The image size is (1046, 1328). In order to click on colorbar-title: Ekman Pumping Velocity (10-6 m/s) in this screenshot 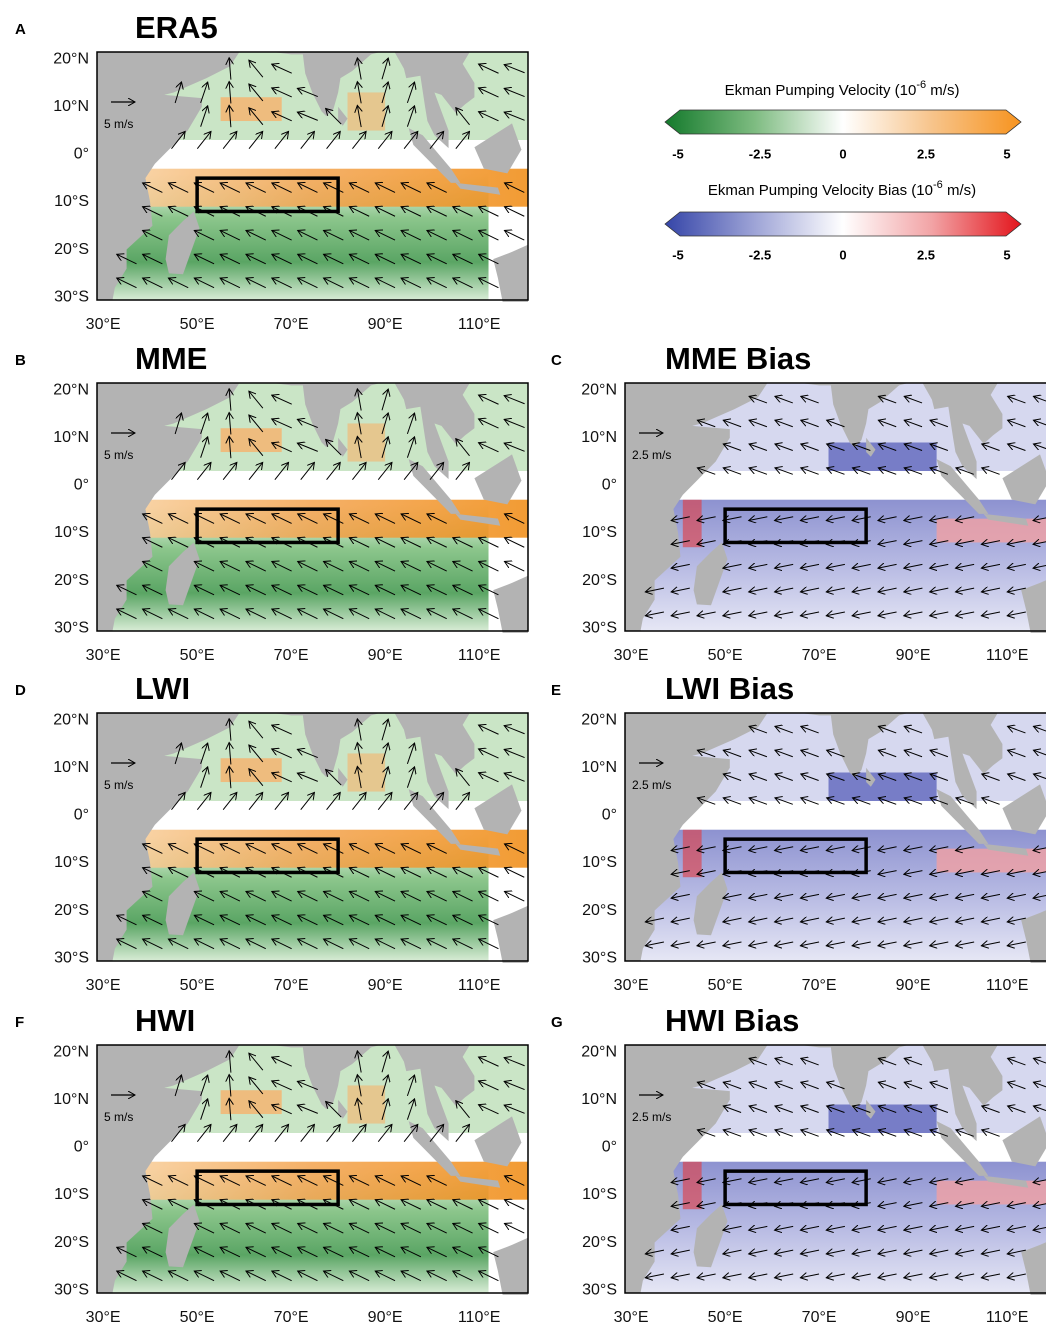, I will do `click(842, 89)`.